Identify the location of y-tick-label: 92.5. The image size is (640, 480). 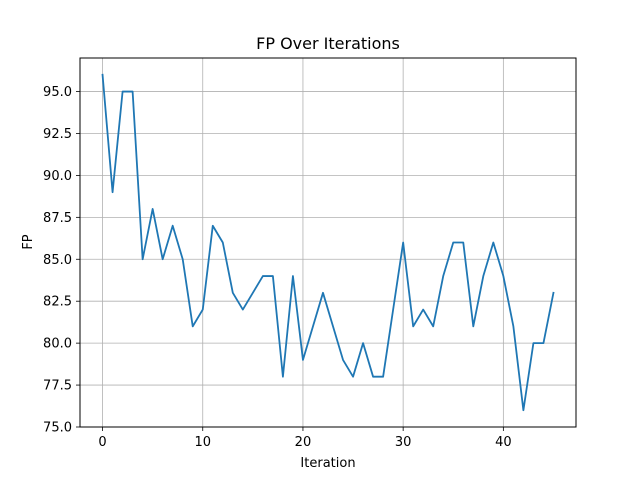
(57, 134).